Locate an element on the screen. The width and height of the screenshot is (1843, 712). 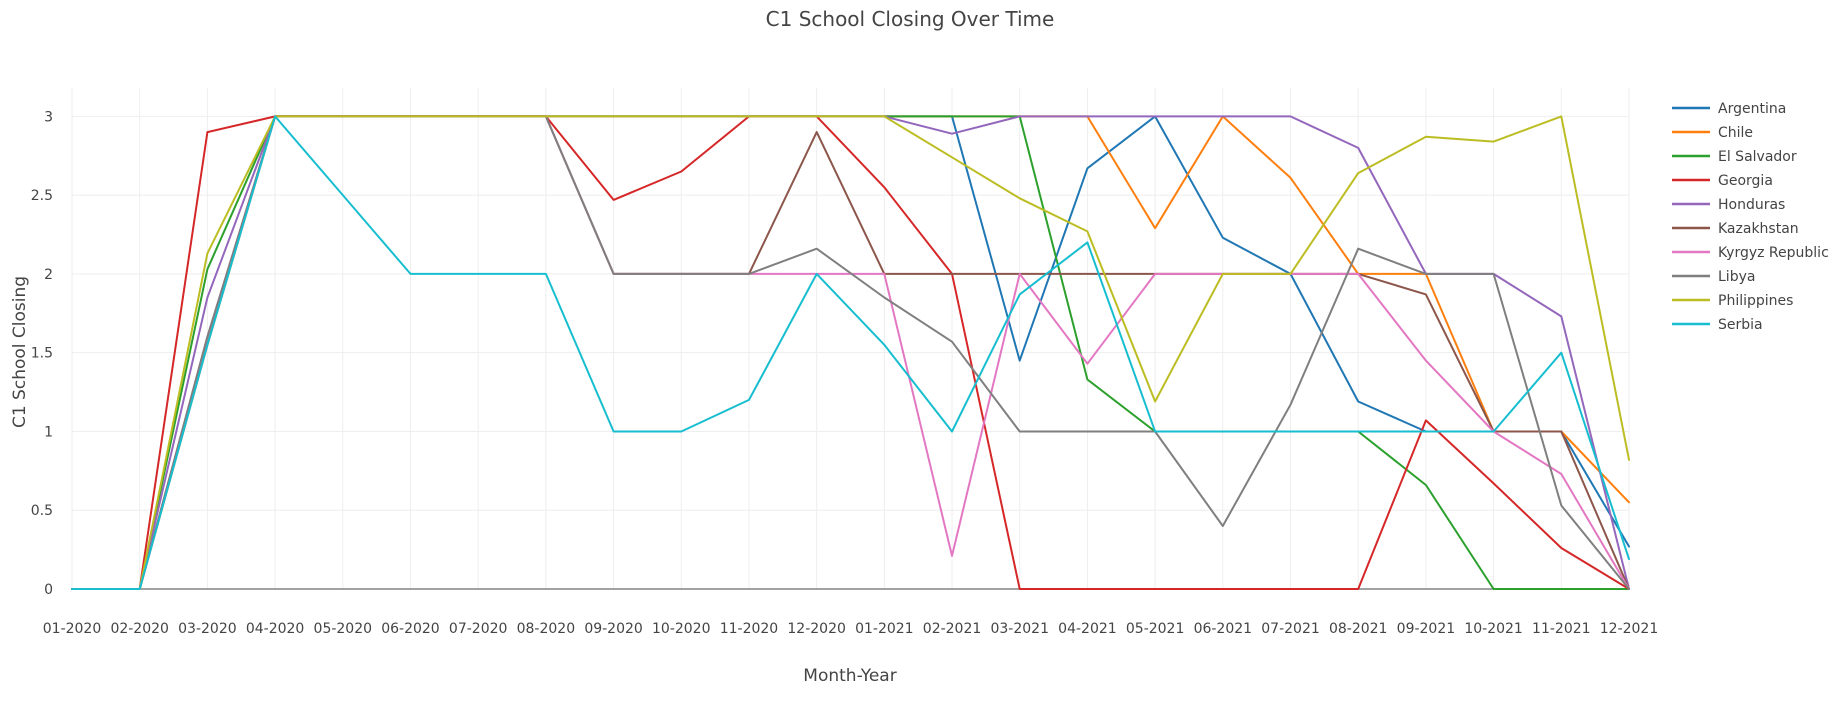
legend-item-georgia: Georgia is located at coordinates (1722, 181).